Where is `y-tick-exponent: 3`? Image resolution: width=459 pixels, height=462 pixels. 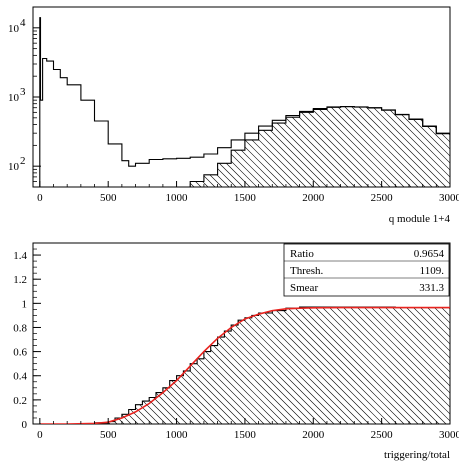
y-tick-exponent: 3 is located at coordinates (23, 92).